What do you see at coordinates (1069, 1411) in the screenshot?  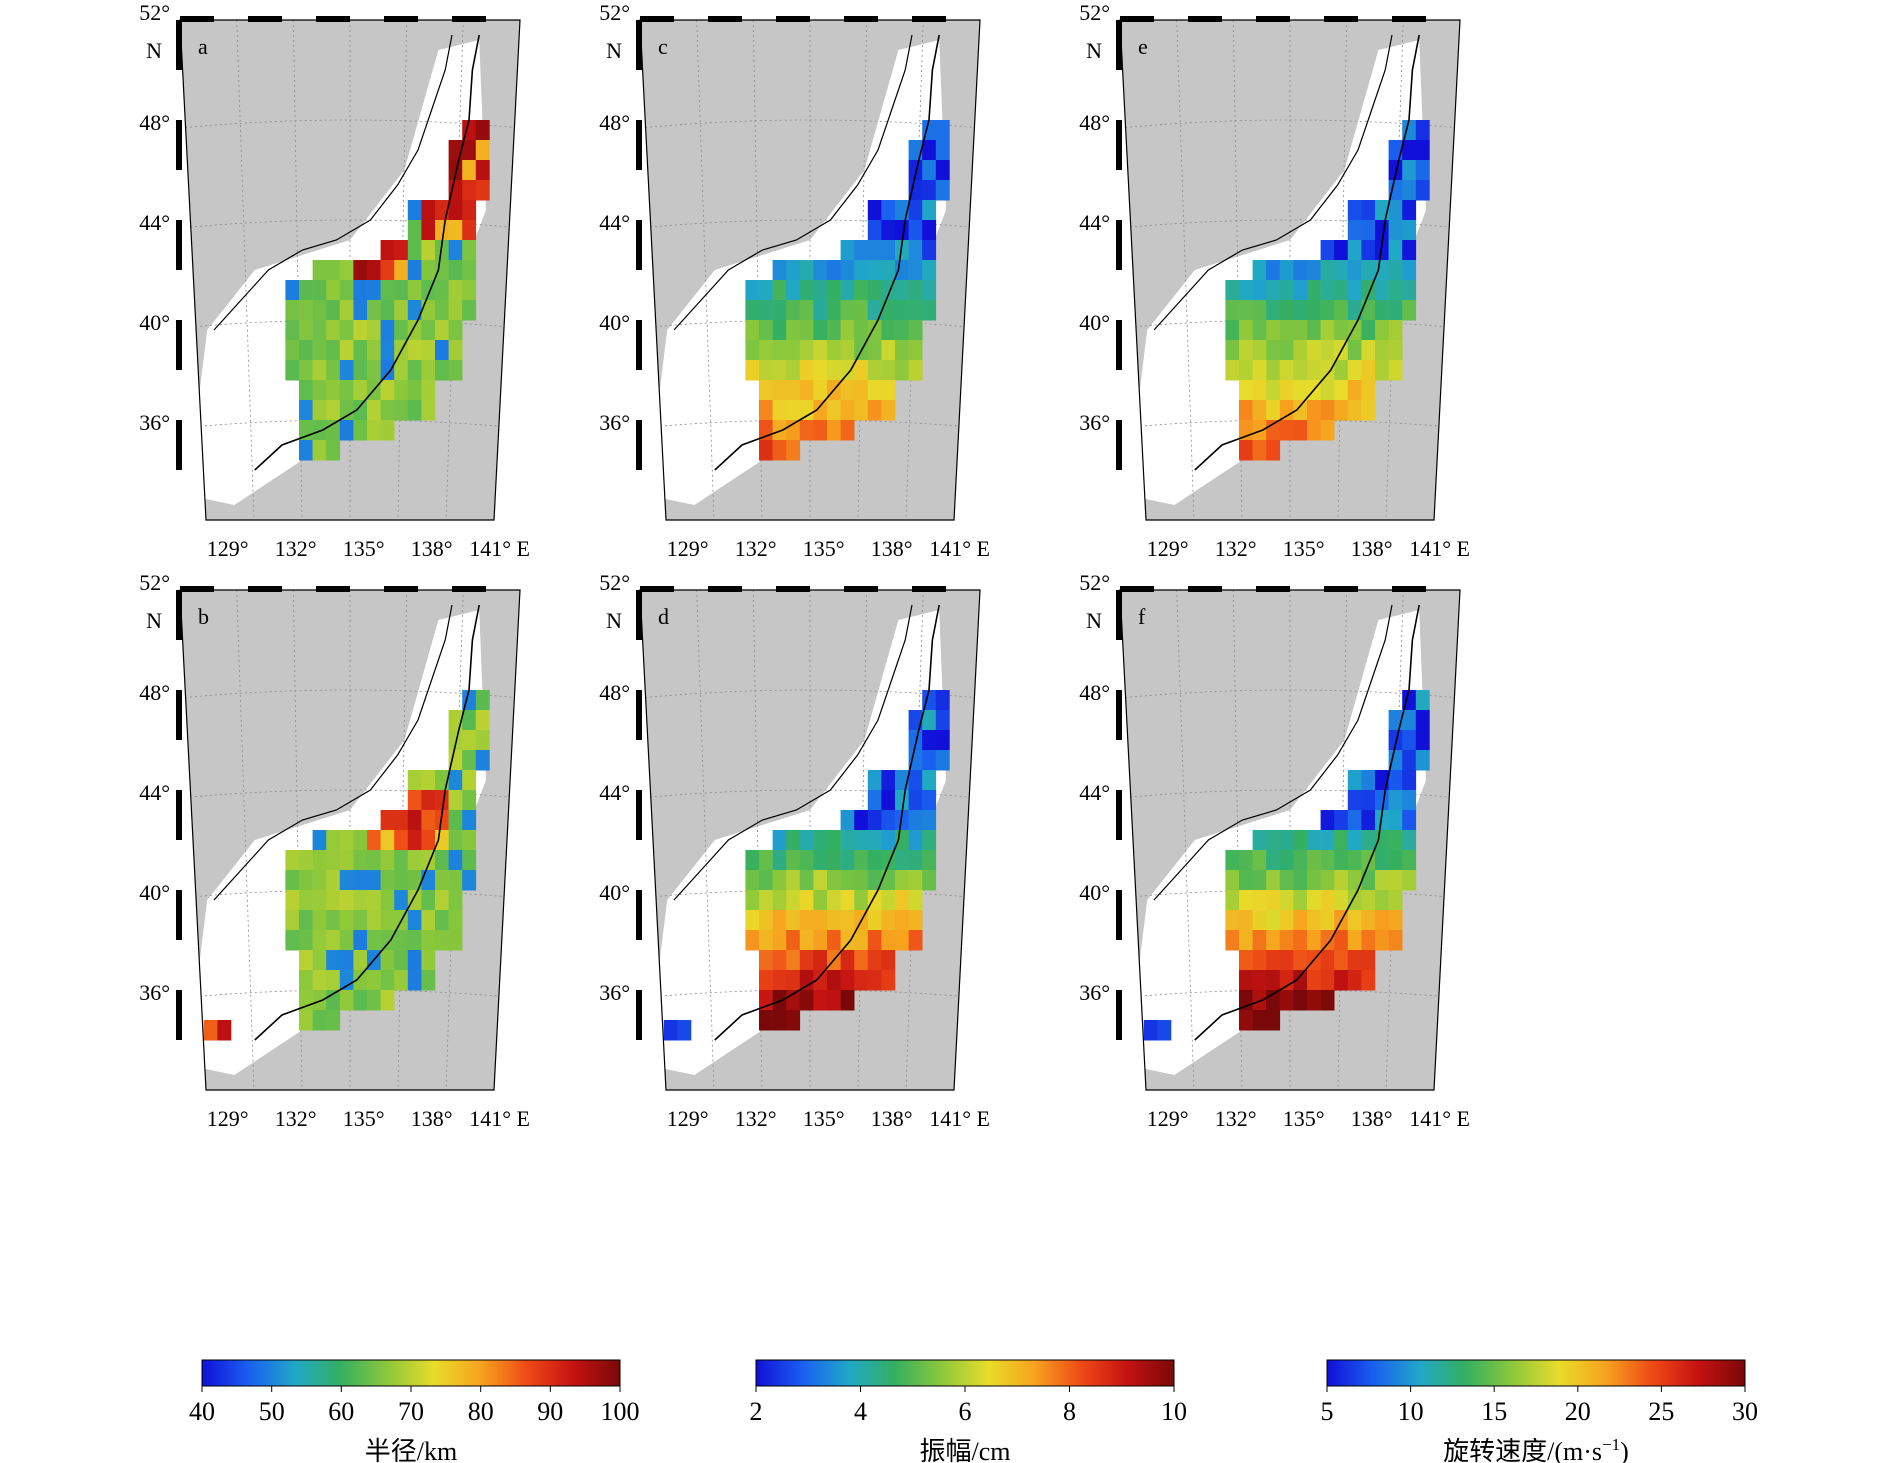 I see `colorbar-tick-label: 8` at bounding box center [1069, 1411].